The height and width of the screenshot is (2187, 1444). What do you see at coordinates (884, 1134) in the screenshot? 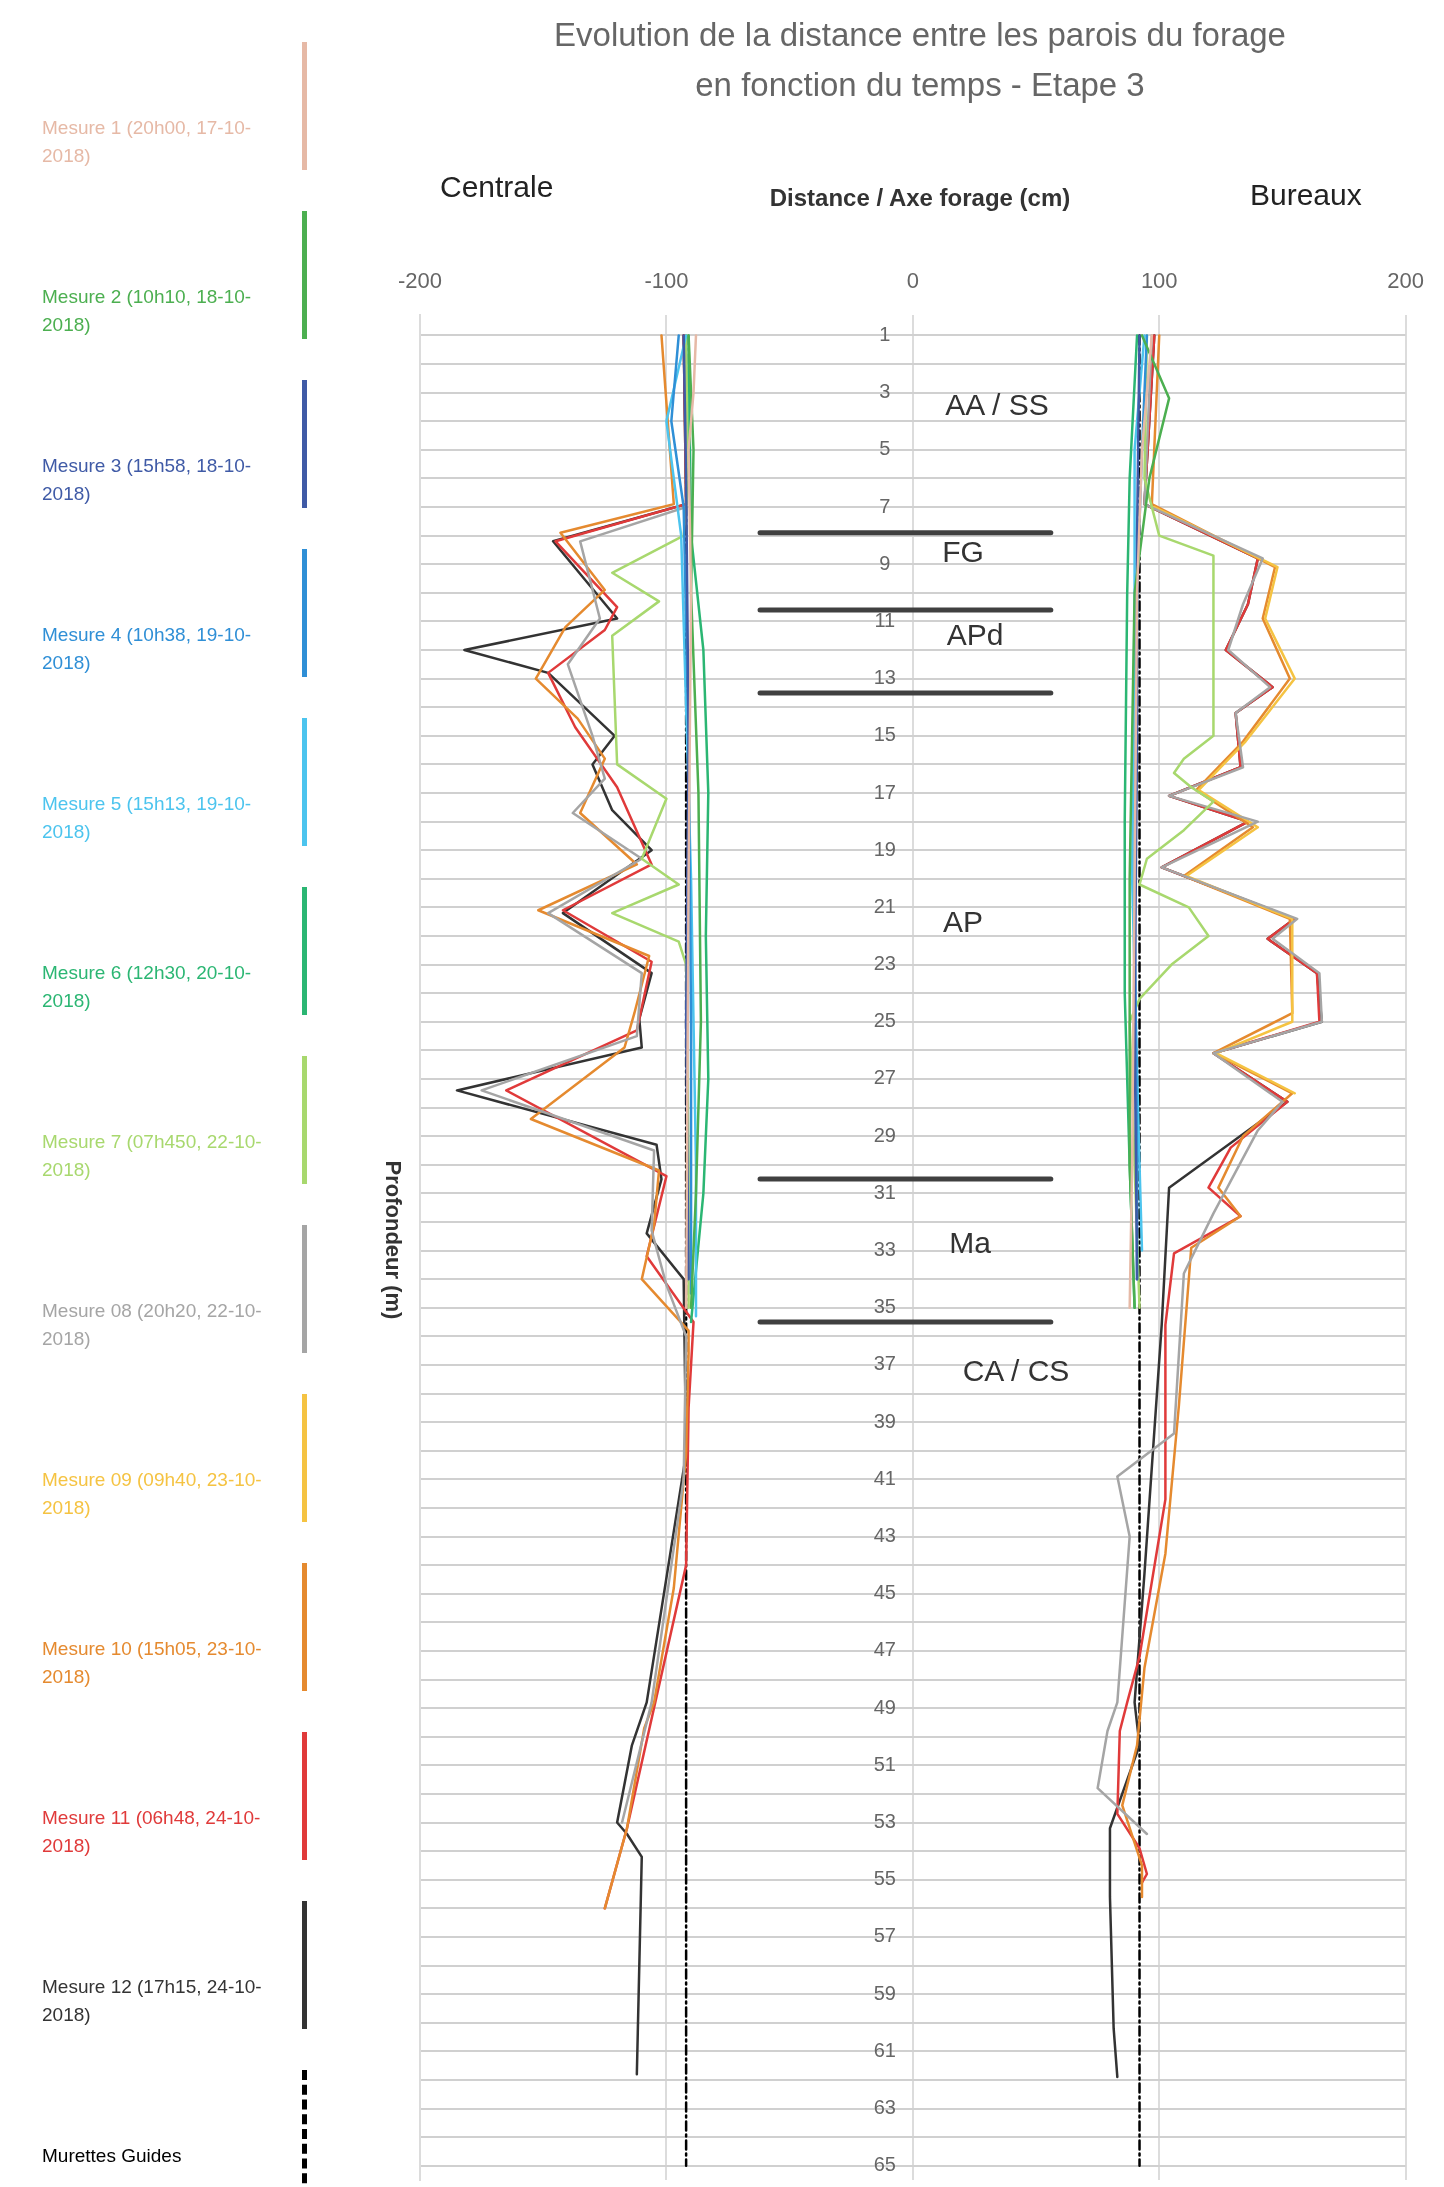
I see `y-tick-label: 29` at bounding box center [884, 1134].